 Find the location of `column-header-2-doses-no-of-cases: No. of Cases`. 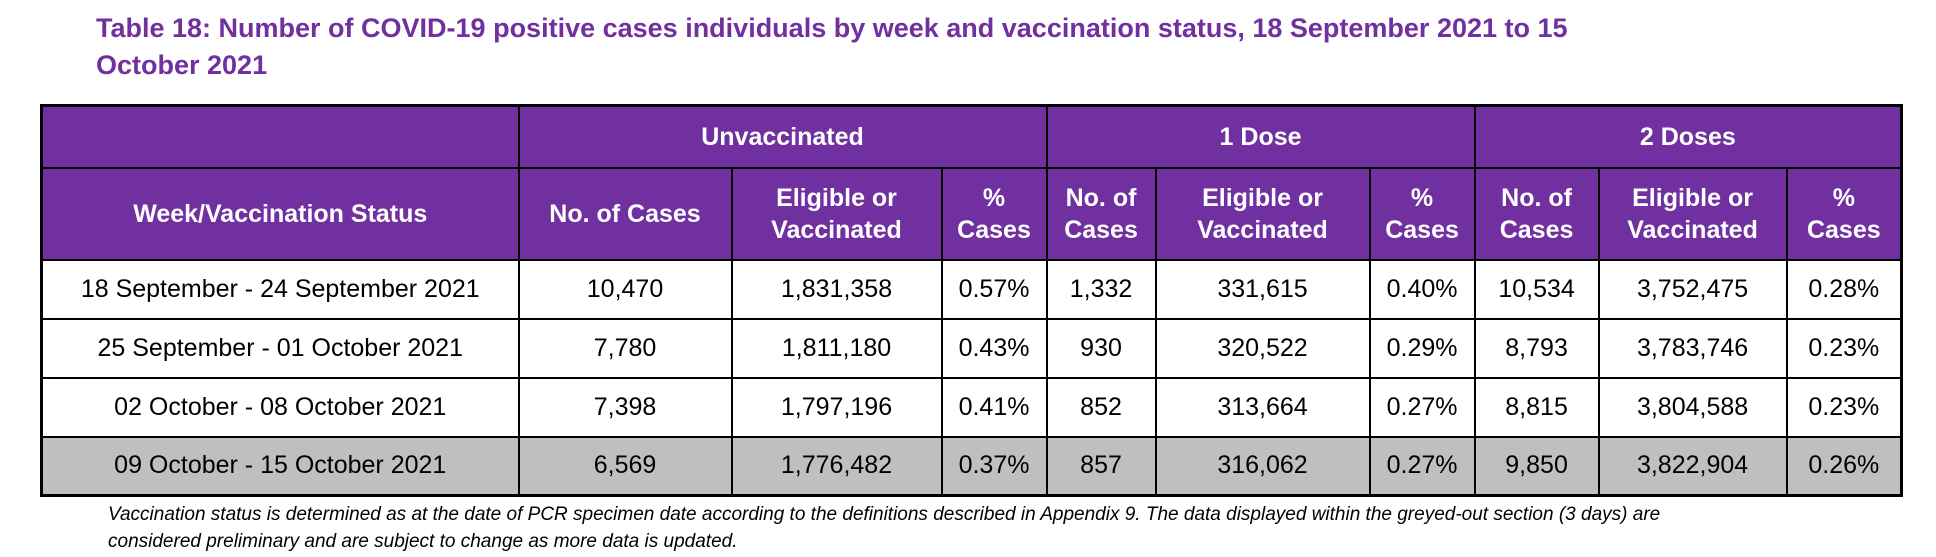

column-header-2-doses-no-of-cases: No. of Cases is located at coordinates (1536, 213).